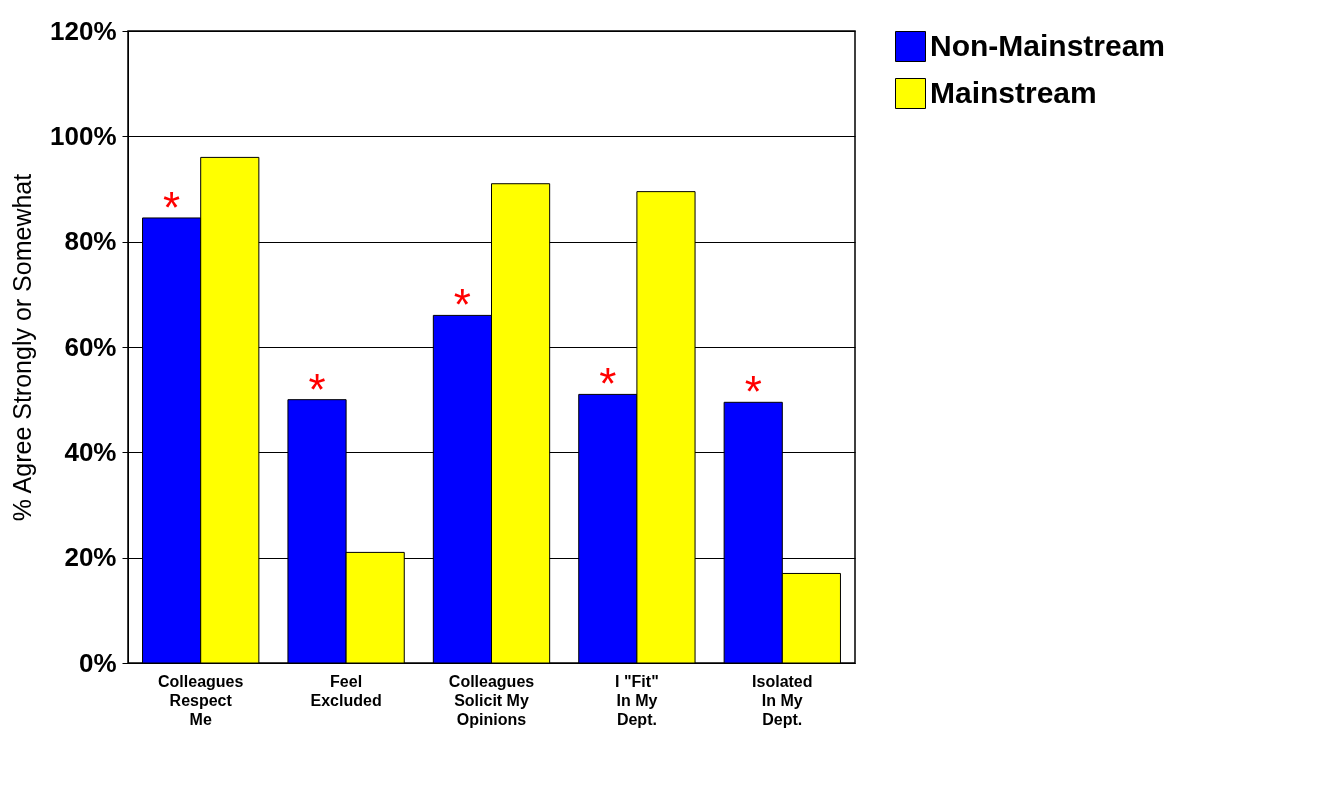 The image size is (1342, 788). I want to click on y-tick-label: 100%, so click(83, 135).